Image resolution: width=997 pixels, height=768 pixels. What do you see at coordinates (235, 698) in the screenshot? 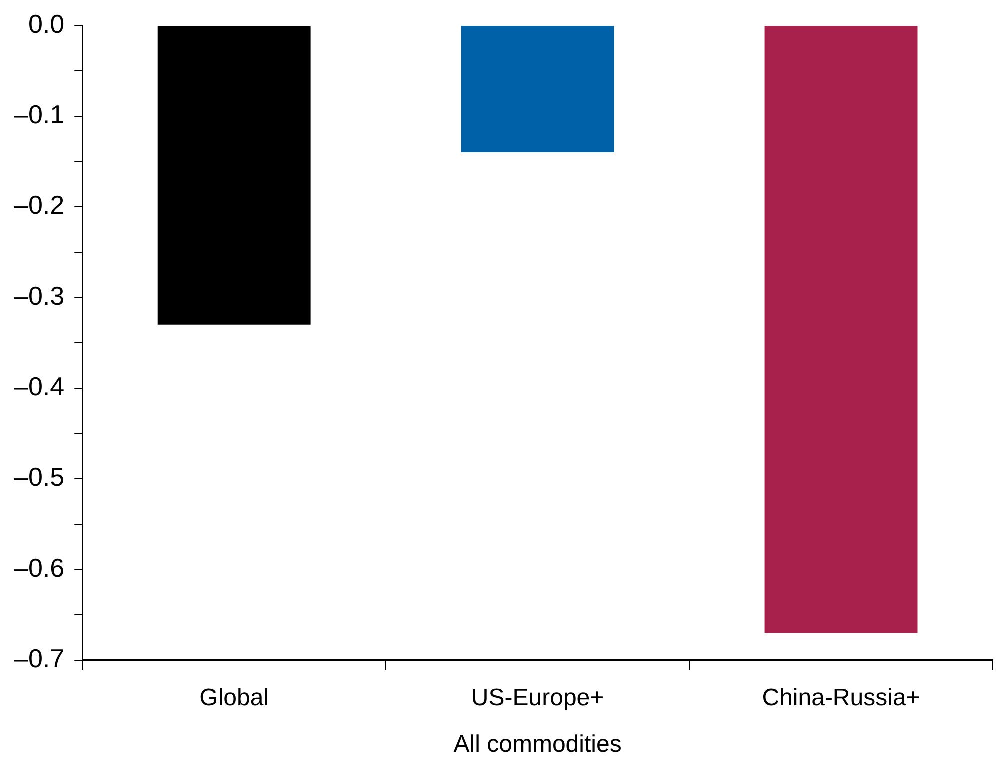
I see `x-tick-label: Global` at bounding box center [235, 698].